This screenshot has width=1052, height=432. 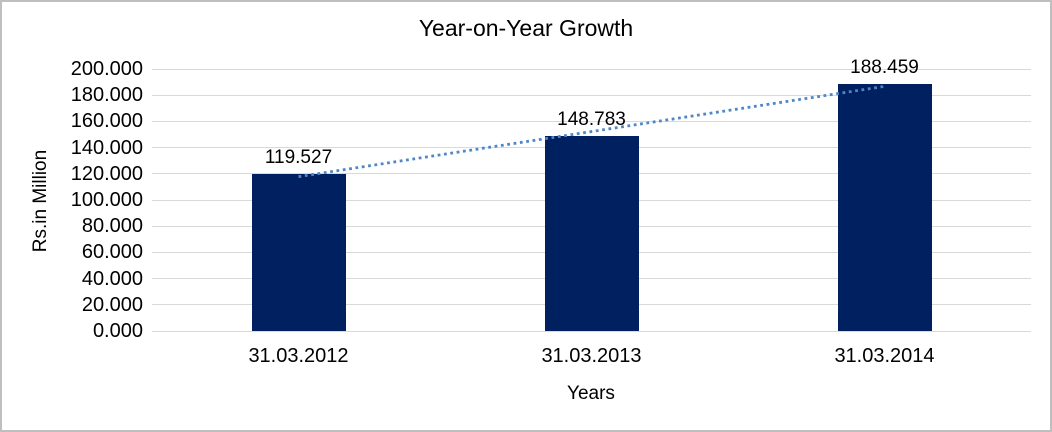 What do you see at coordinates (112, 278) in the screenshot?
I see `y-tick-label: 40.000` at bounding box center [112, 278].